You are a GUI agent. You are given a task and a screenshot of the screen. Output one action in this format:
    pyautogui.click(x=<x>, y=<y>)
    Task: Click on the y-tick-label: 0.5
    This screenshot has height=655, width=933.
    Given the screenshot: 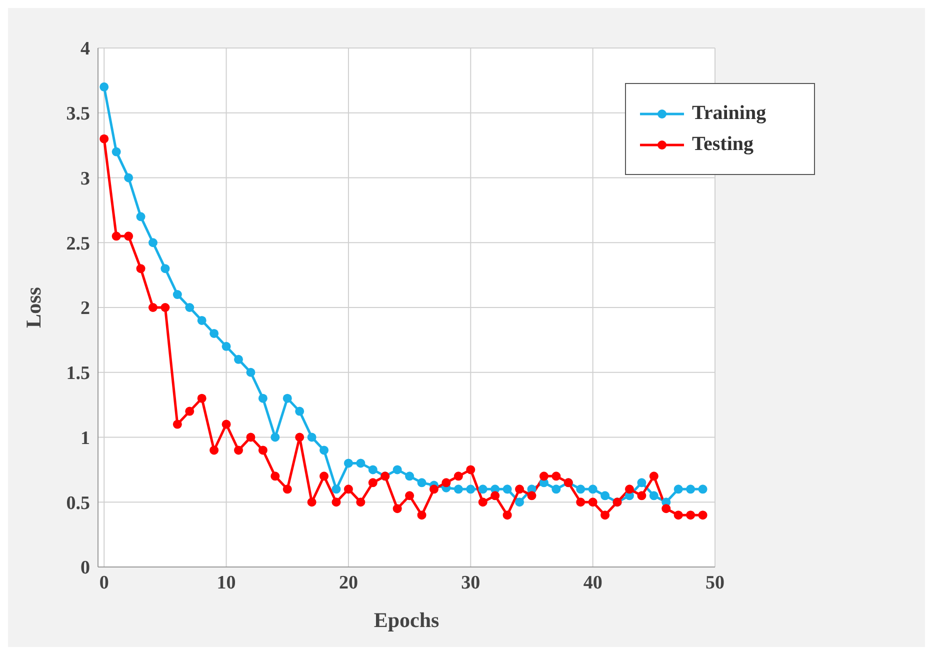 What is the action you would take?
    pyautogui.click(x=78, y=503)
    